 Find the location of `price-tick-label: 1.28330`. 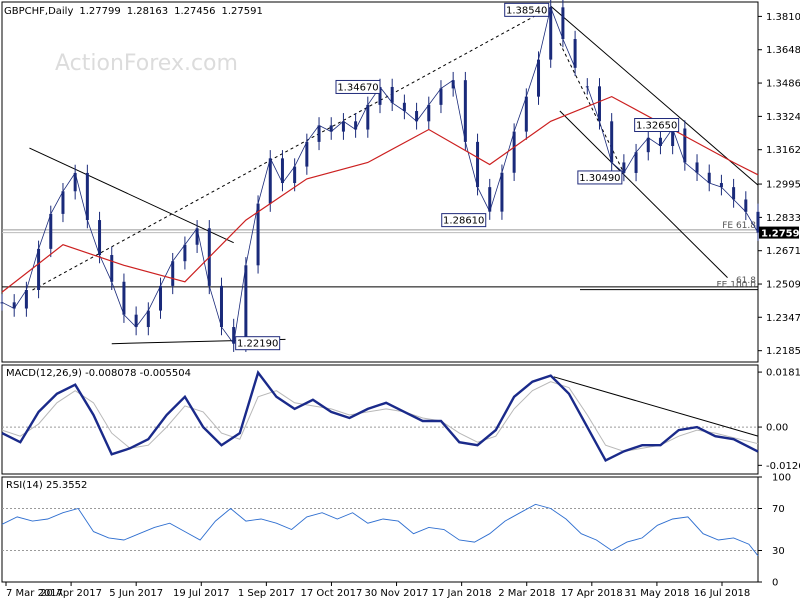

price-tick-label: 1.28330 is located at coordinates (783, 218).